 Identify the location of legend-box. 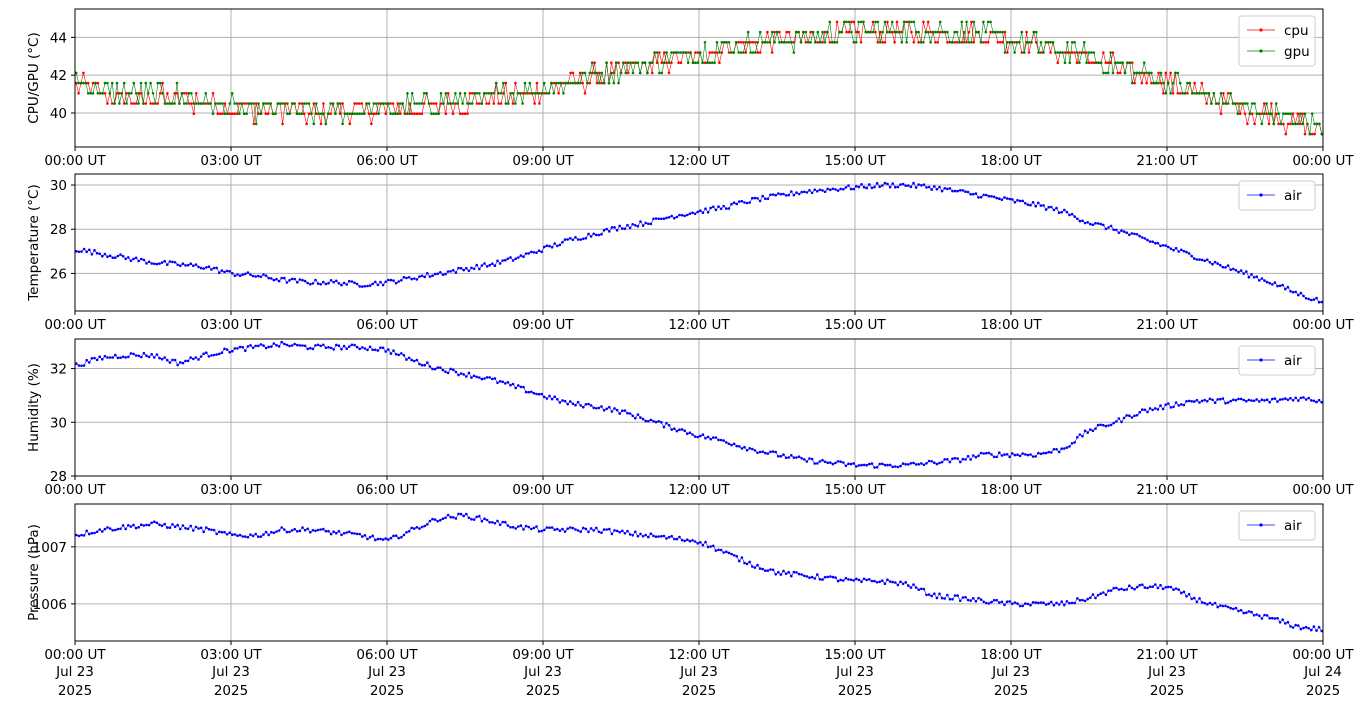
(1277, 195).